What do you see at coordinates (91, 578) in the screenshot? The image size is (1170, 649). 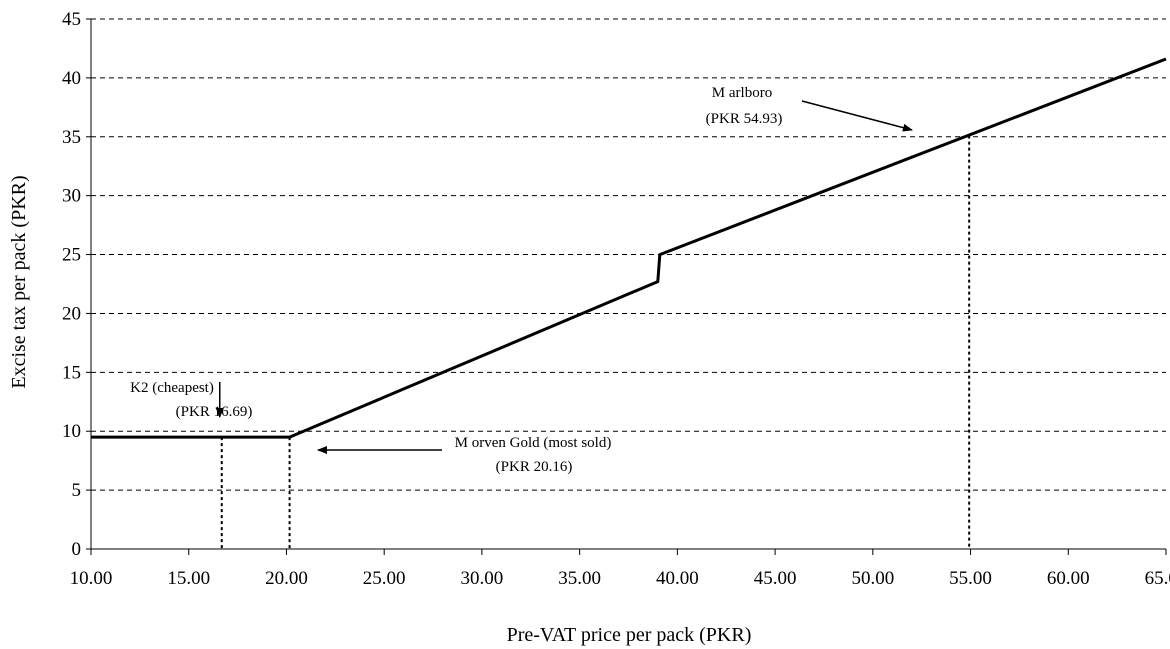 I see `x-tick-label: 10.00` at bounding box center [91, 578].